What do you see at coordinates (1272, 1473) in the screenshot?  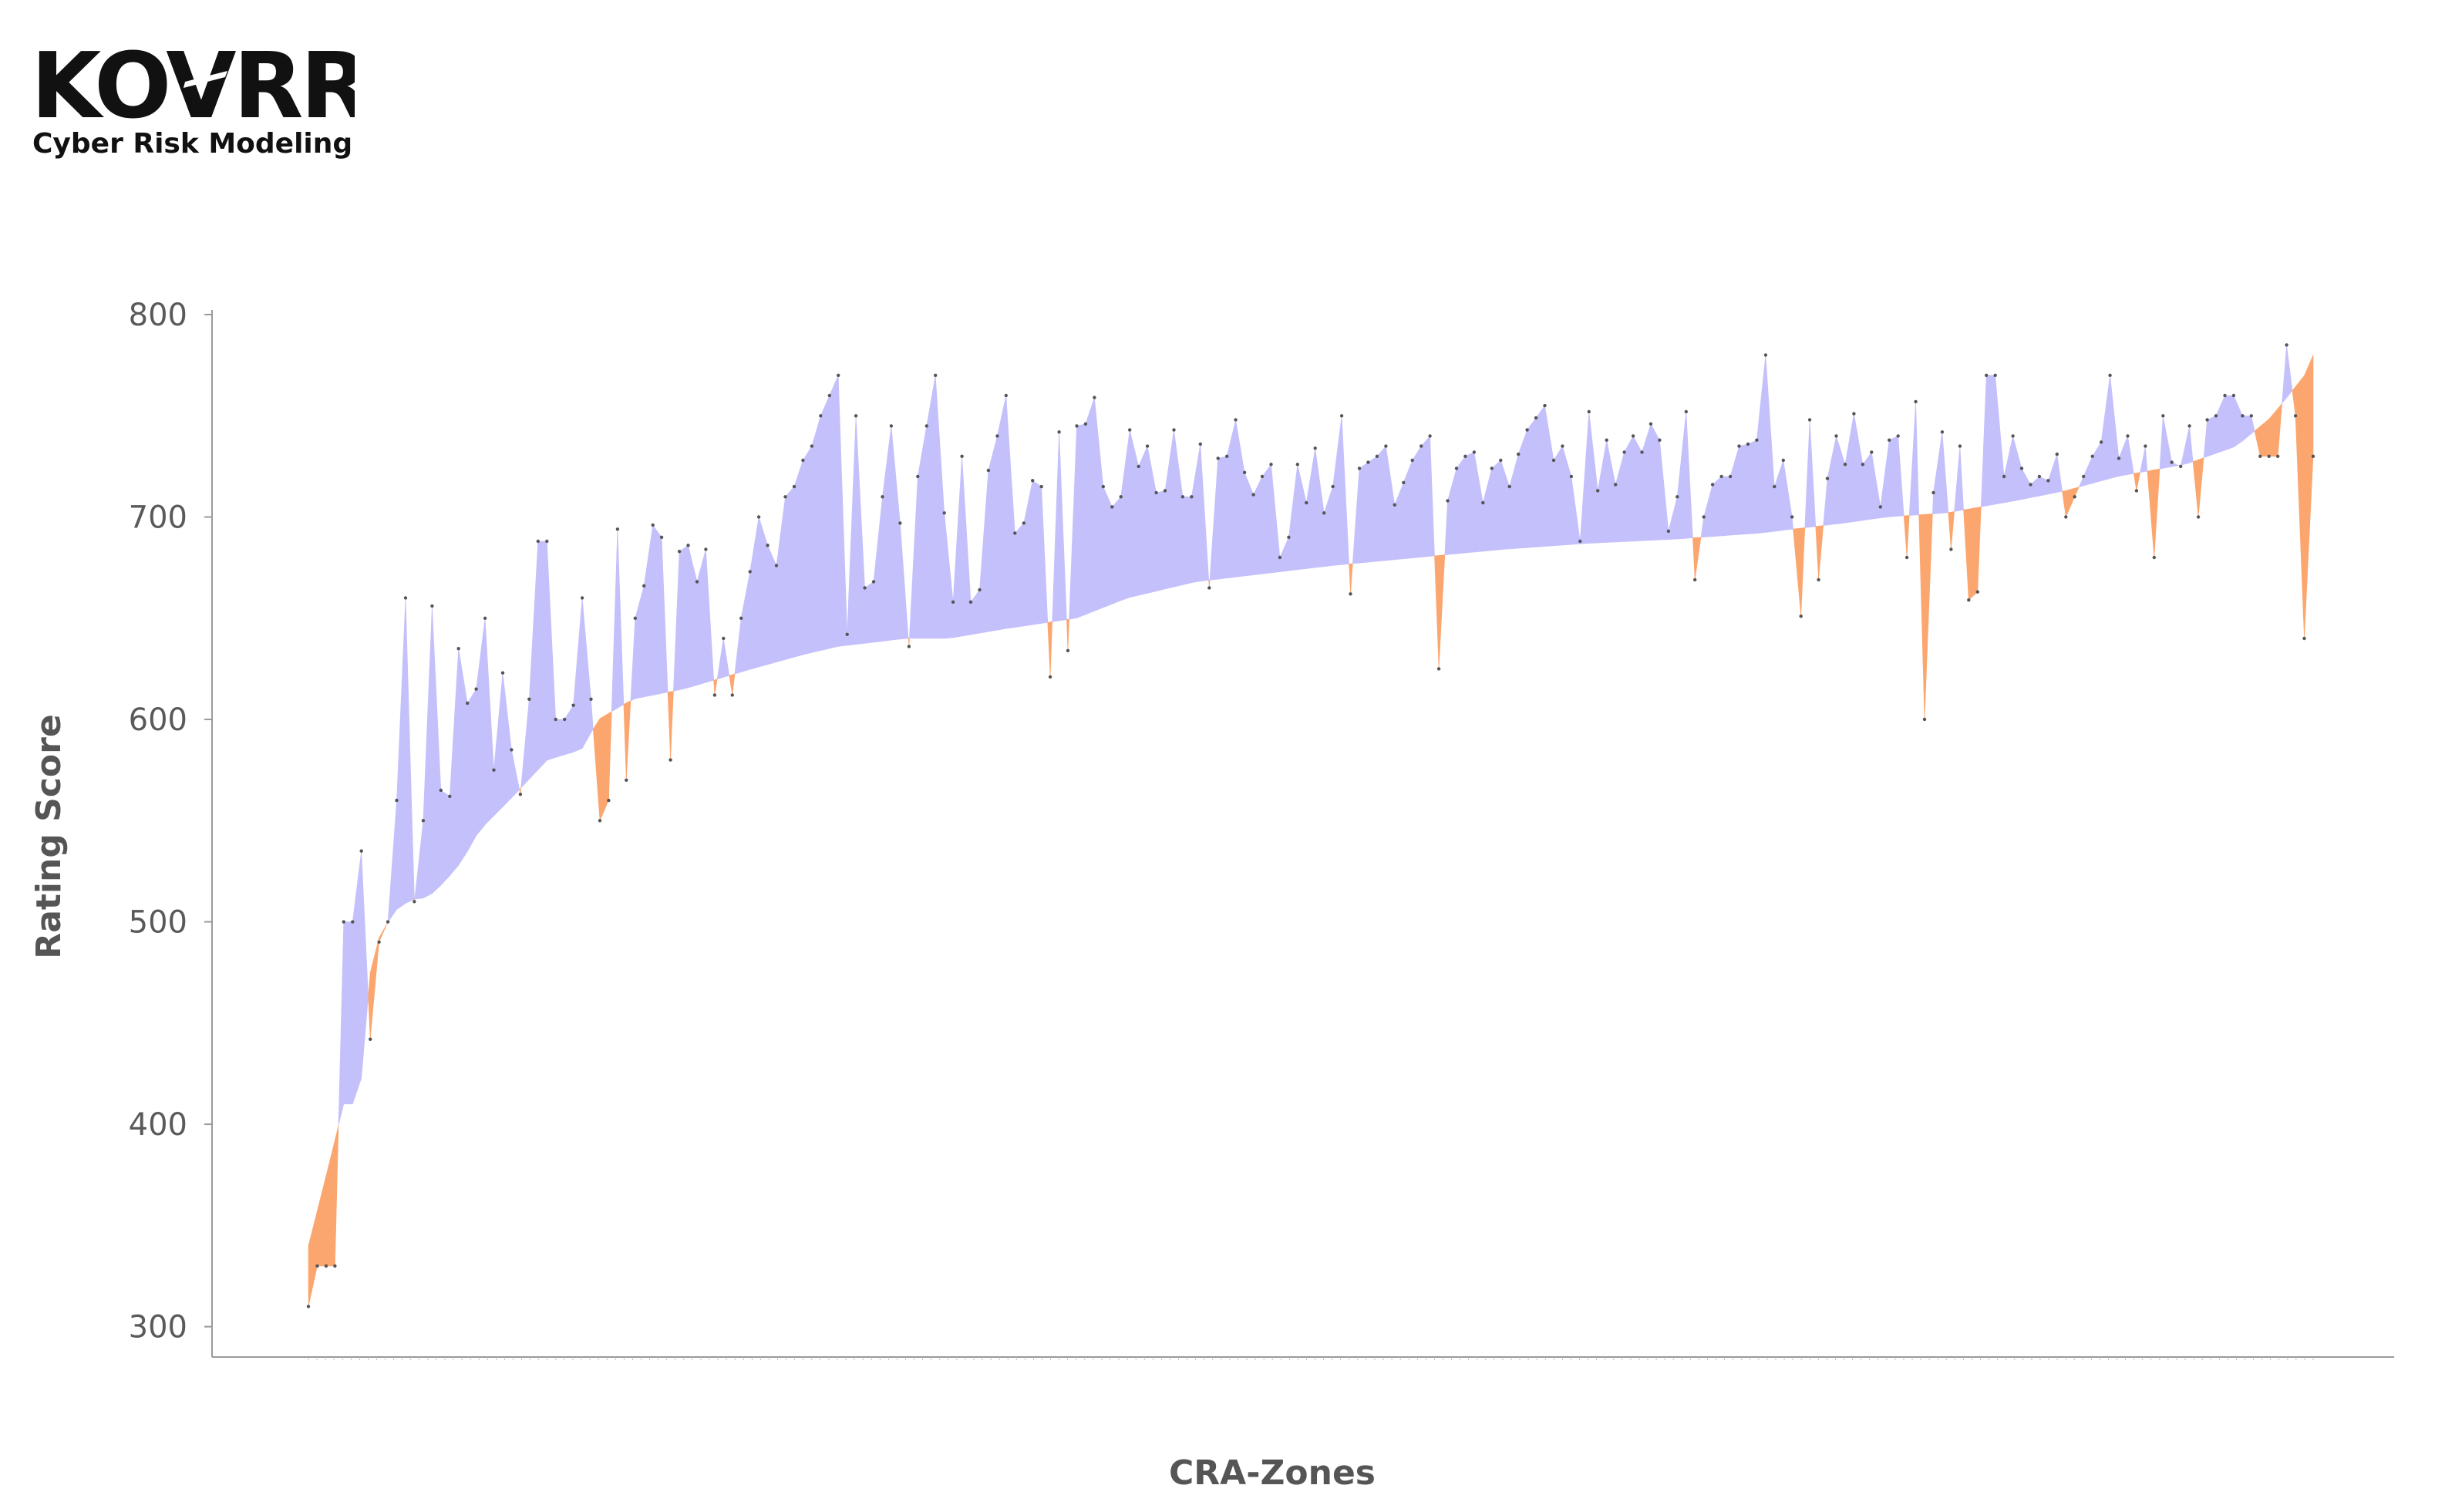 I see `x-axis-title: CRA-Zones` at bounding box center [1272, 1473].